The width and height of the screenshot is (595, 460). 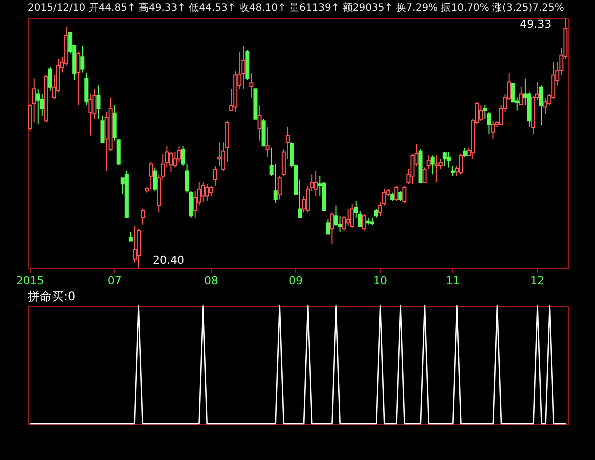 I want to click on annotation: 20.40, so click(x=168, y=260).